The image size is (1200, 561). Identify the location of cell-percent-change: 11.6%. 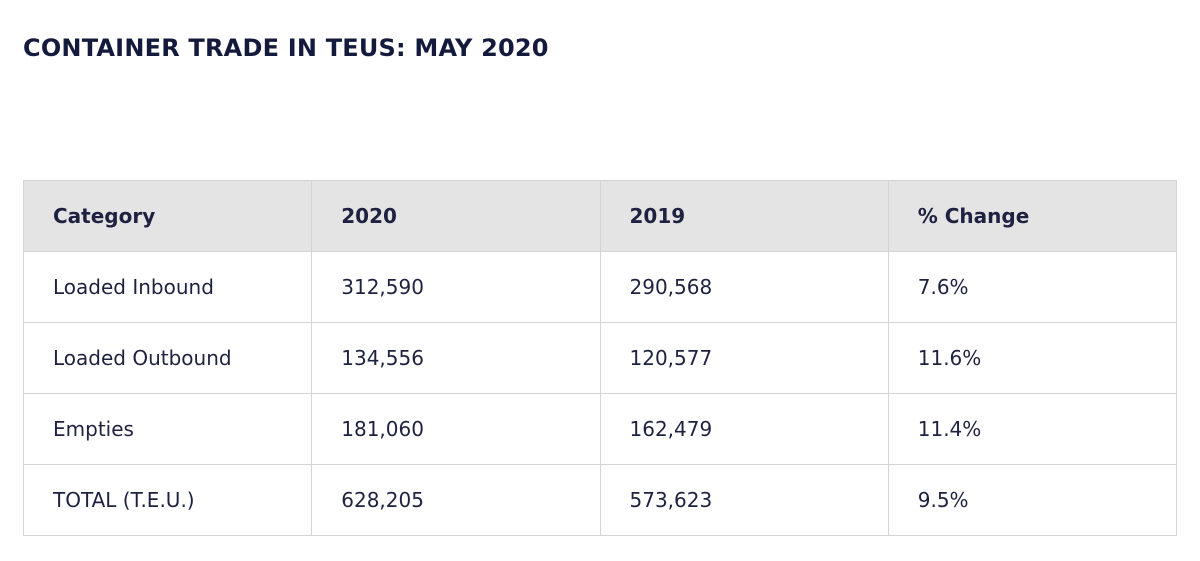
(1032, 358).